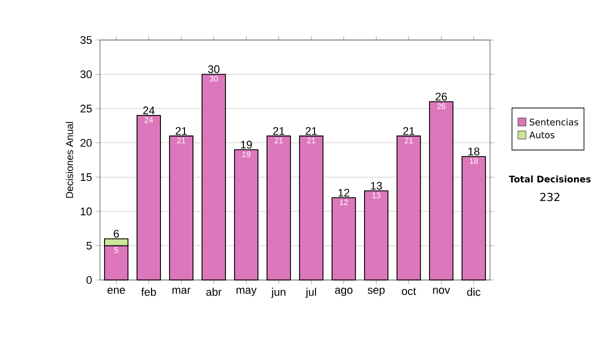 The width and height of the screenshot is (600, 340). What do you see at coordinates (344, 192) in the screenshot?
I see `total-label: 12` at bounding box center [344, 192].